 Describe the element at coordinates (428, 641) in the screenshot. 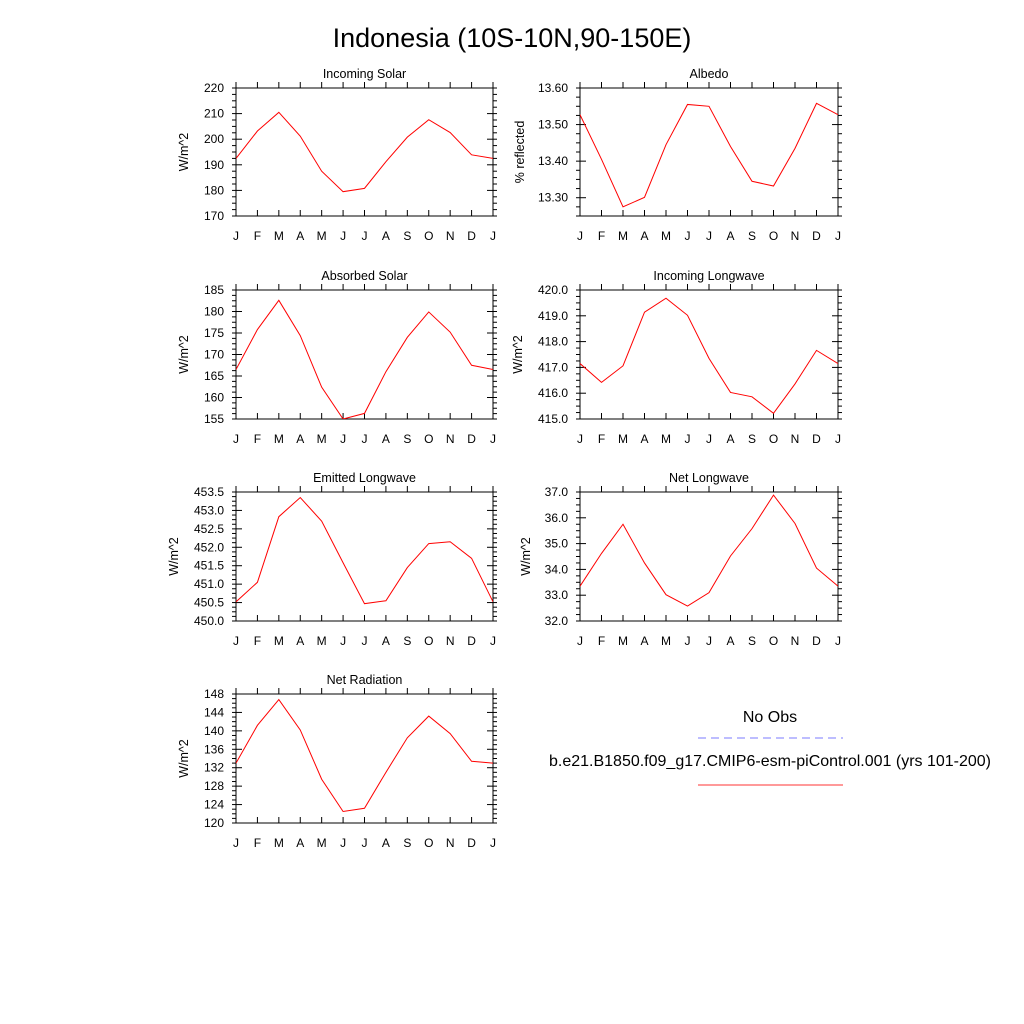

I see `emitted-longwave-xtick-label: O` at that location.